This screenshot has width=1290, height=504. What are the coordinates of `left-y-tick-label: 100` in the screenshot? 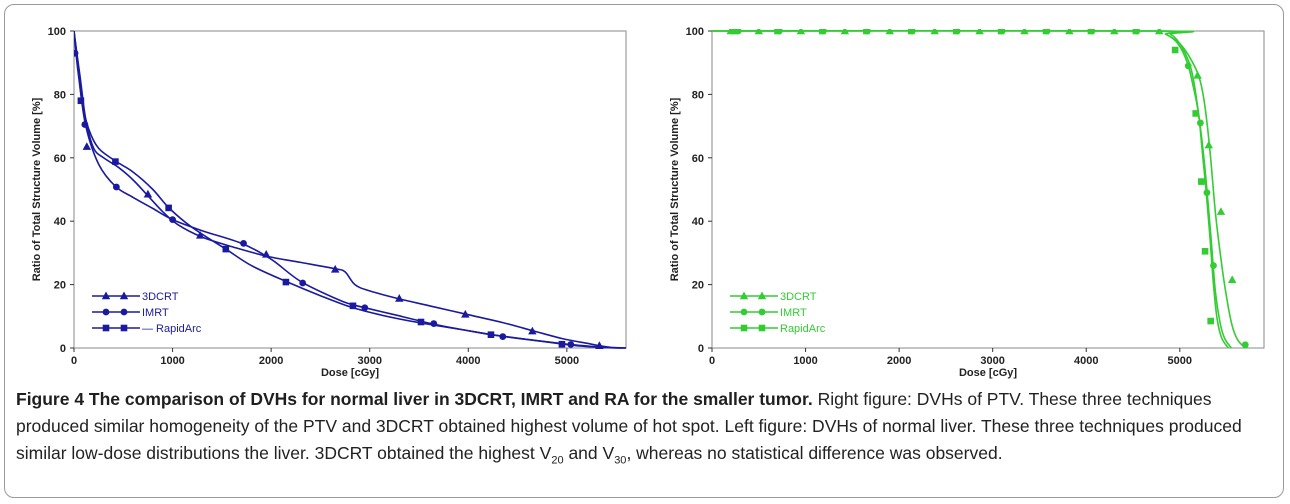 It's located at (57, 32).